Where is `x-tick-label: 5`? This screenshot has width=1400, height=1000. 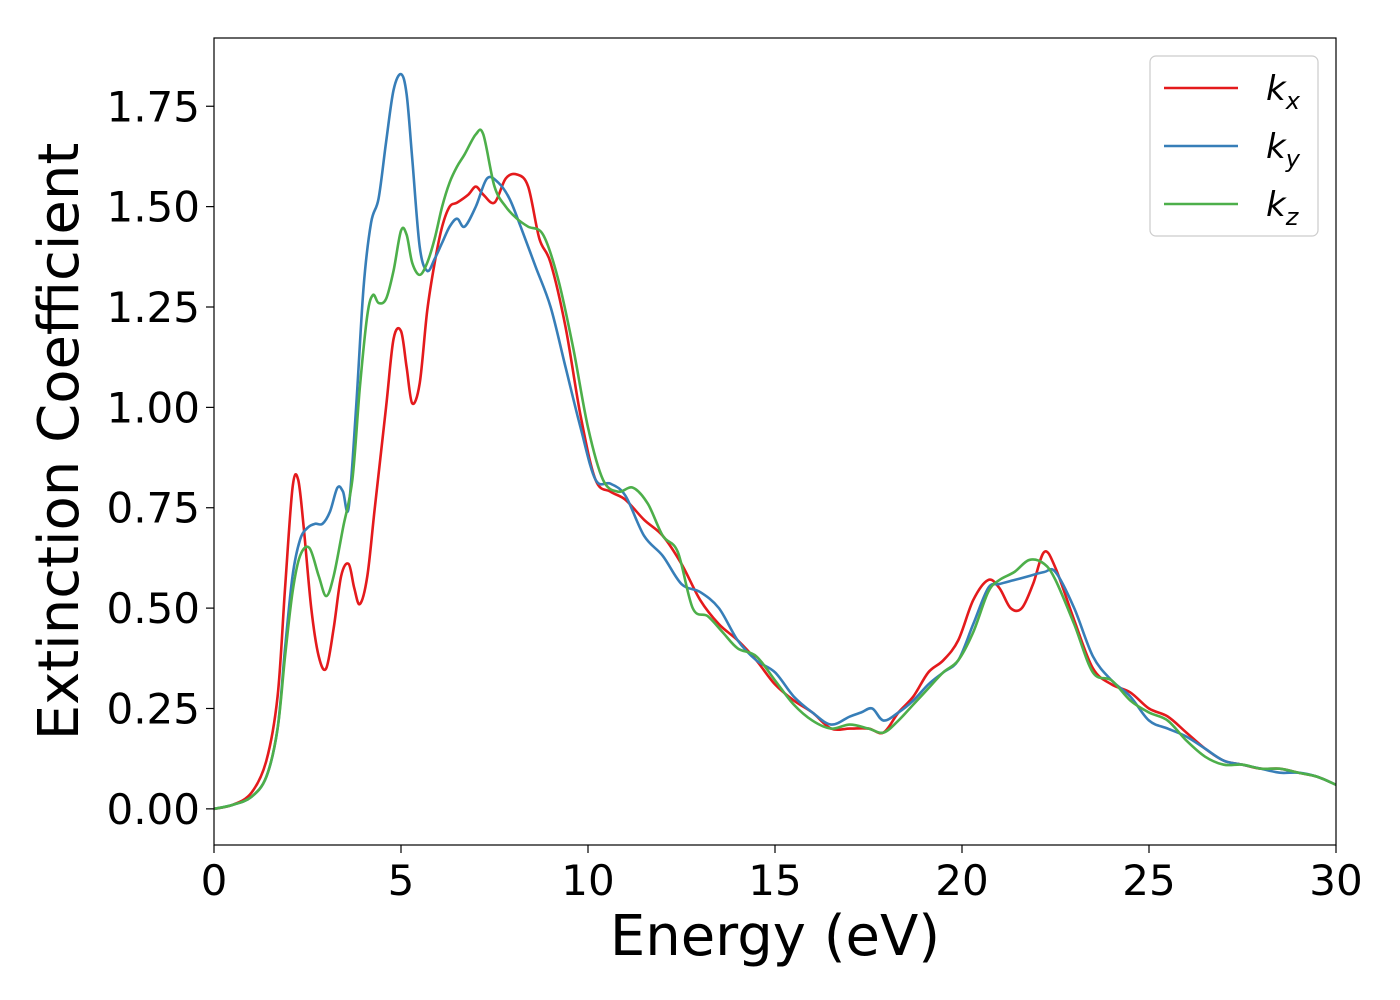
x-tick-label: 5 is located at coordinates (401, 880).